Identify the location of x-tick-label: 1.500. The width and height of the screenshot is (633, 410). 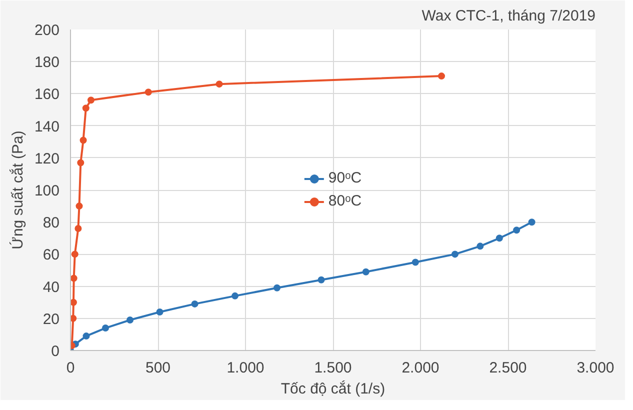
(333, 368).